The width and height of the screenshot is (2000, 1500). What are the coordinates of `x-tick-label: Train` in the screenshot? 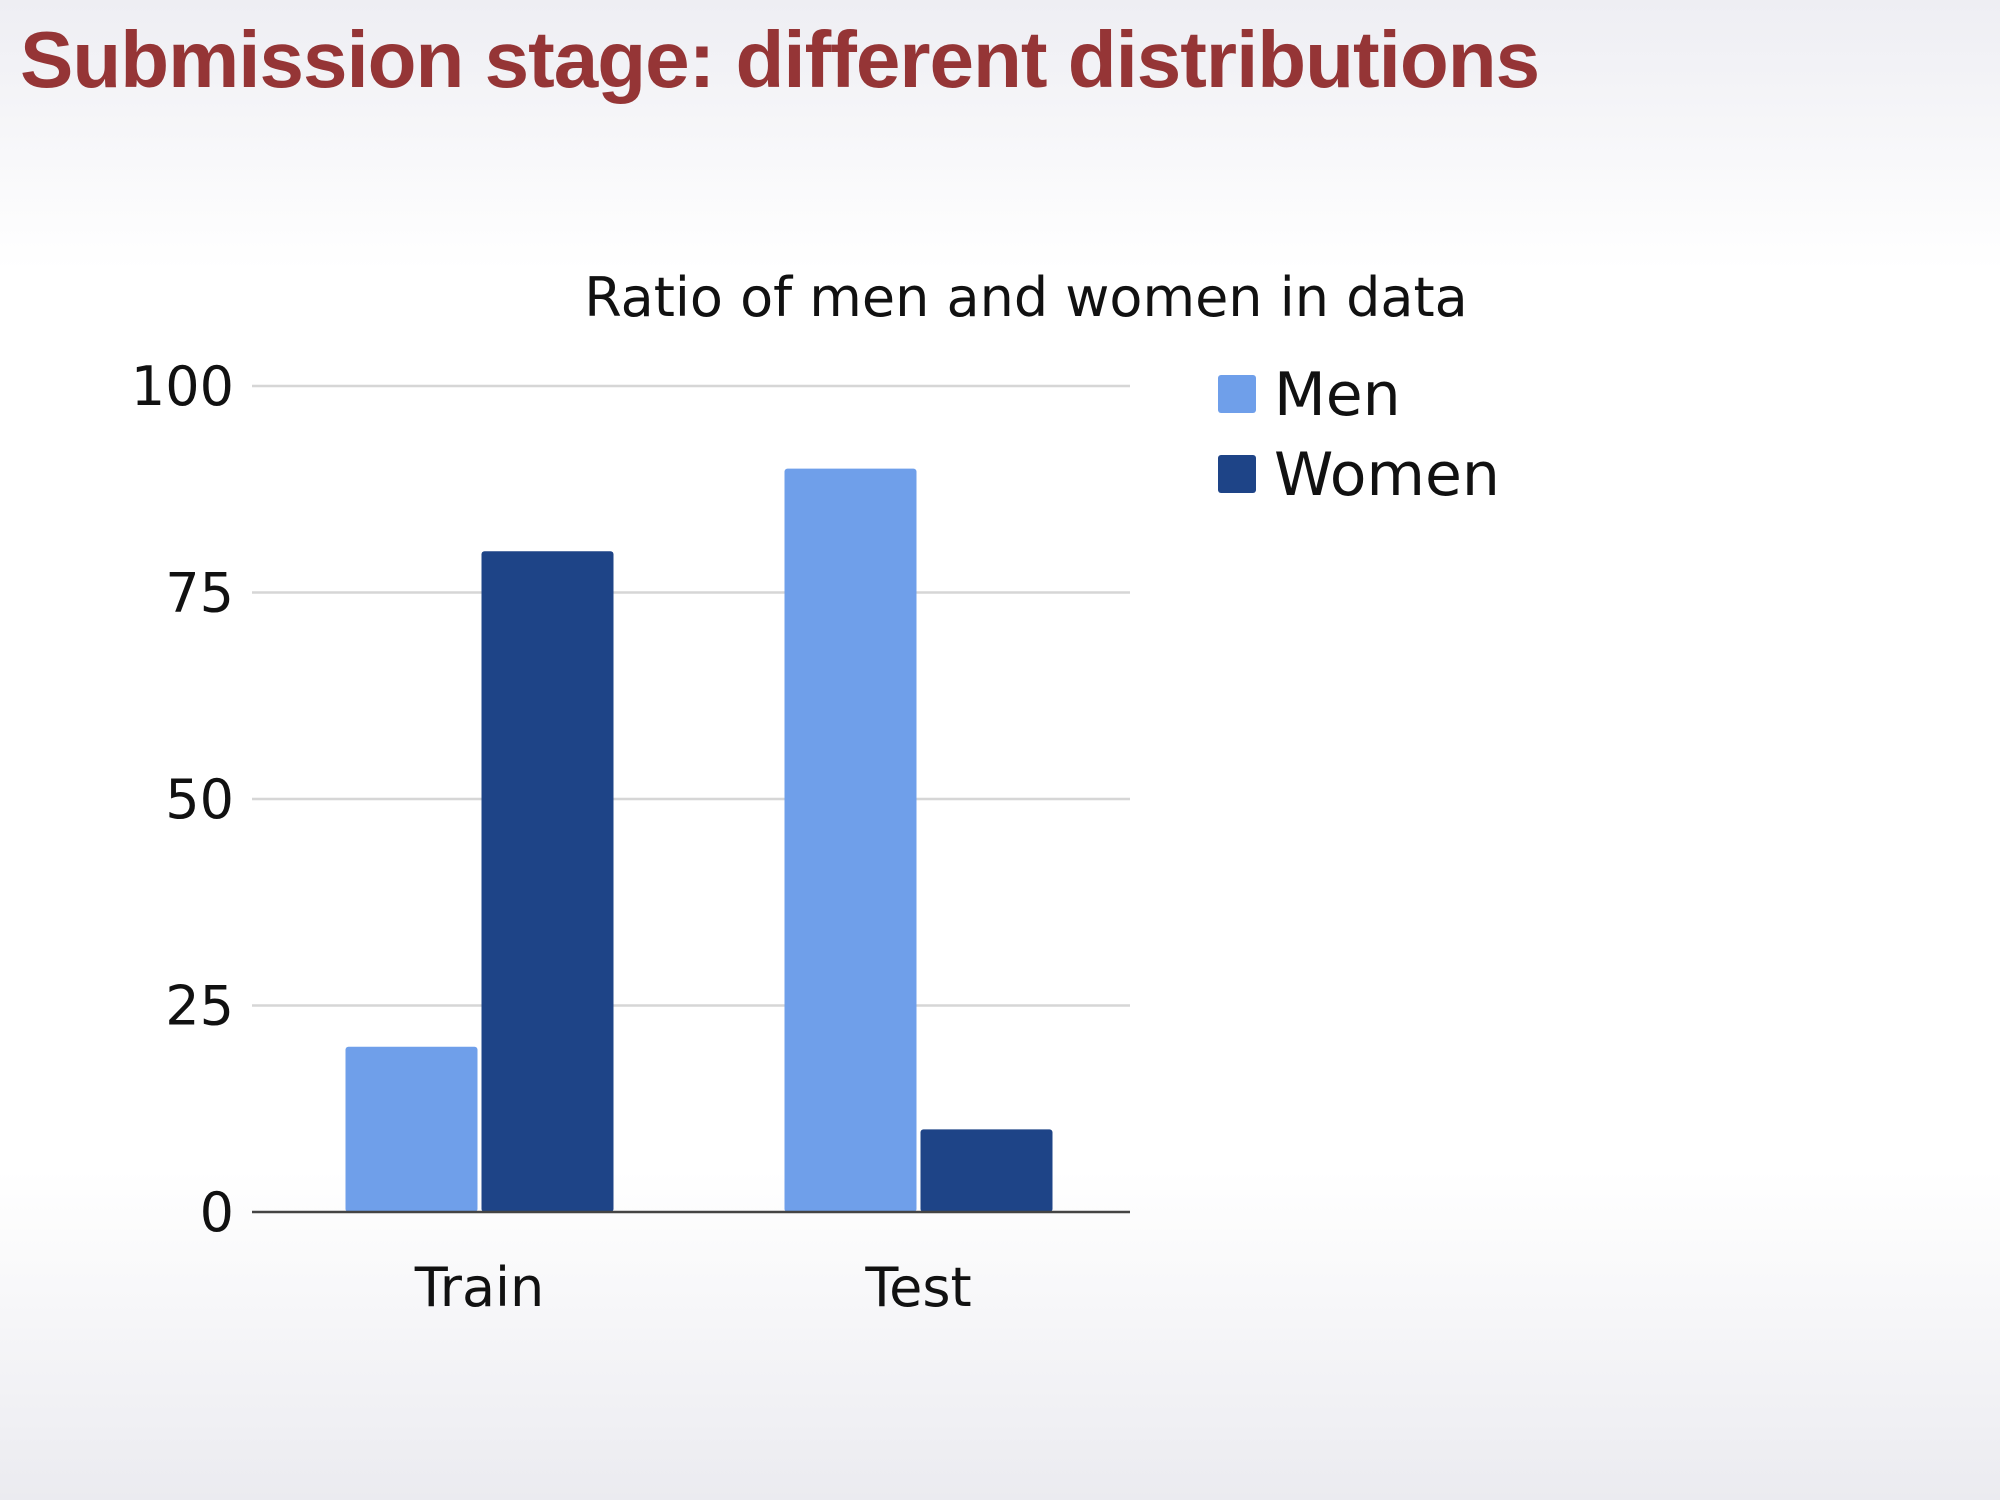 It's located at (479, 1287).